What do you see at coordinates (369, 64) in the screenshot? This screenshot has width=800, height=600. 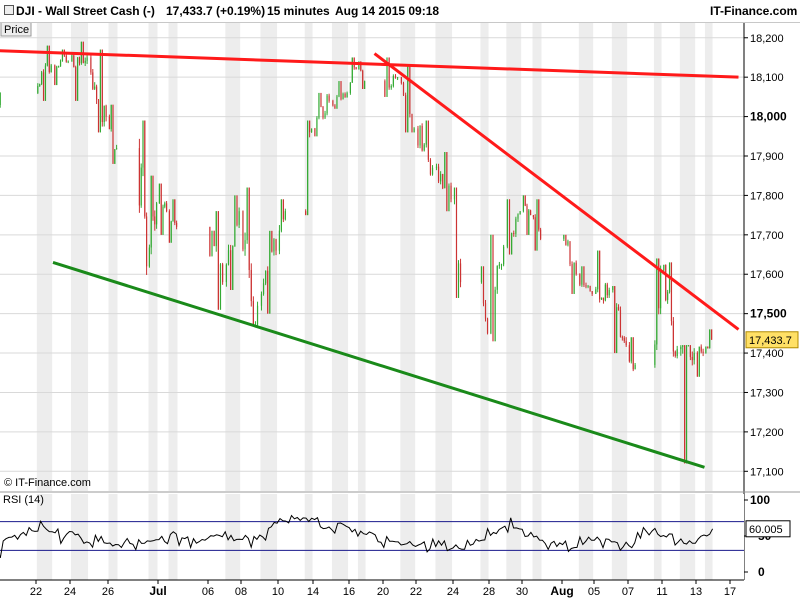 I see `trendline-resistance-upper` at bounding box center [369, 64].